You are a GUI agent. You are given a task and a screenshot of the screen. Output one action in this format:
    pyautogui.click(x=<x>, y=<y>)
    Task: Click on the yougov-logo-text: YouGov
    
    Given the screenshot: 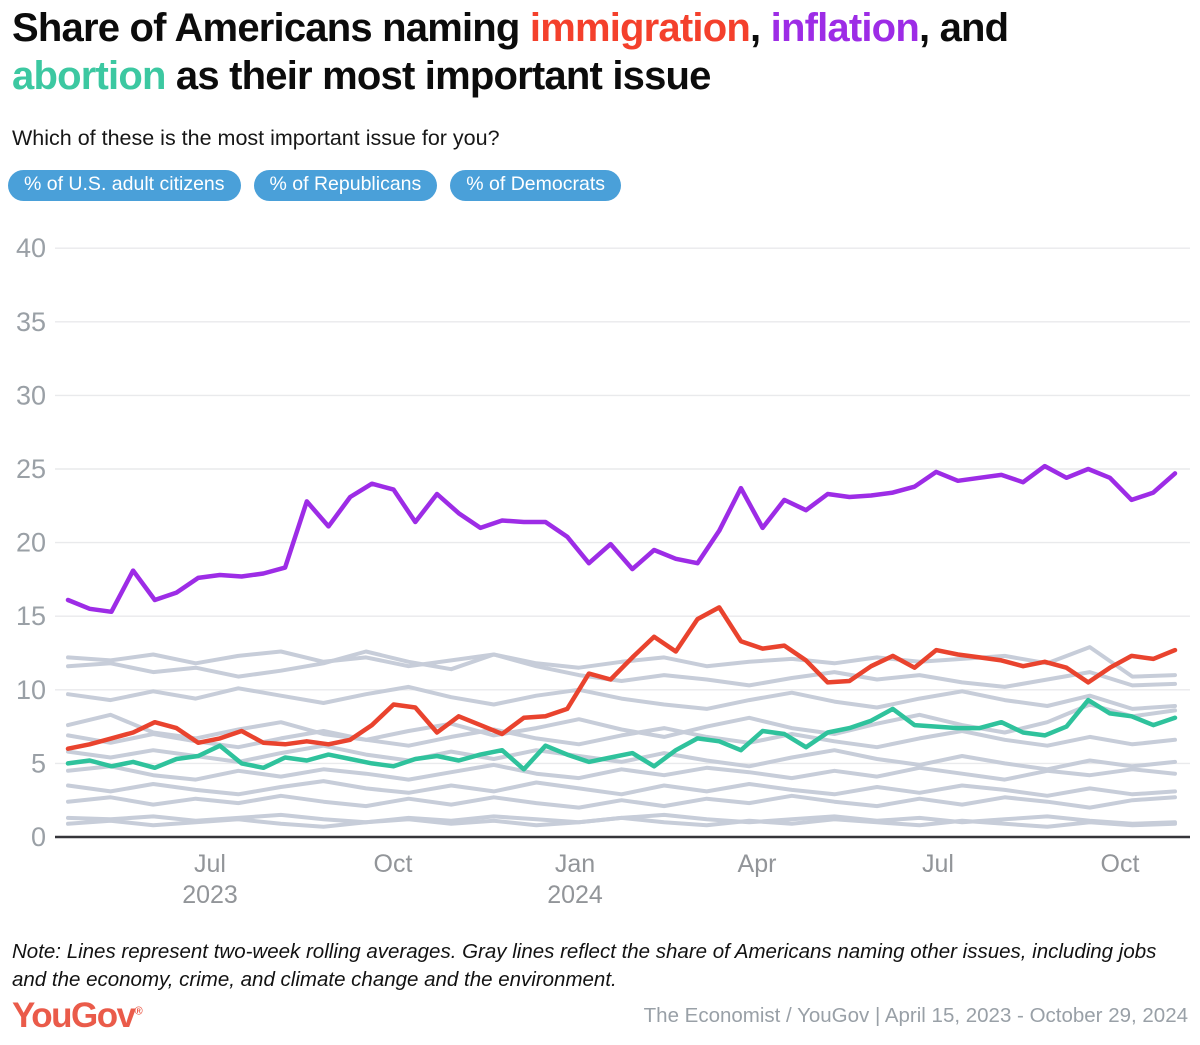 What is the action you would take?
    pyautogui.click(x=74, y=1015)
    